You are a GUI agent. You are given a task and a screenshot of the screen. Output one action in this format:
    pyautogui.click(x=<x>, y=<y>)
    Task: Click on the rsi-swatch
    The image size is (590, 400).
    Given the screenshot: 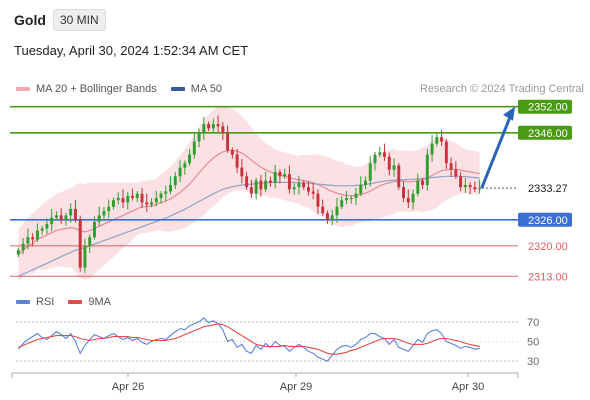 What is the action you would take?
    pyautogui.click(x=23, y=302)
    